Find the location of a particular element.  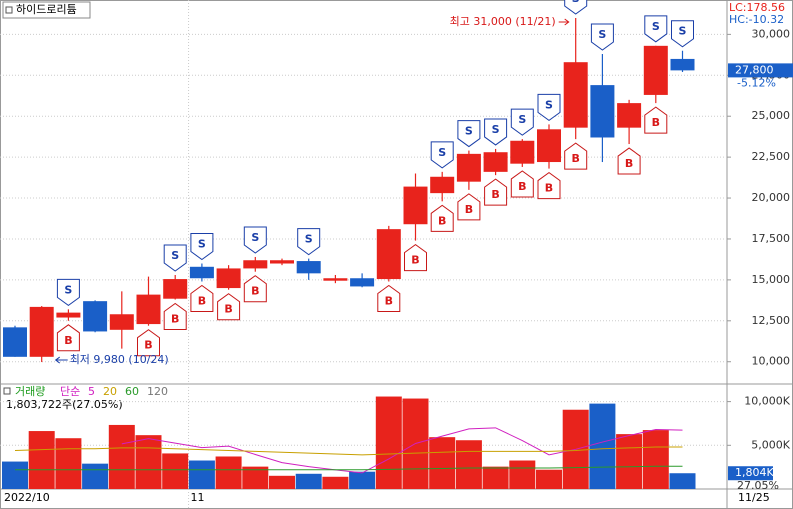

hc-label: HC:-10.32 is located at coordinates (756, 19).